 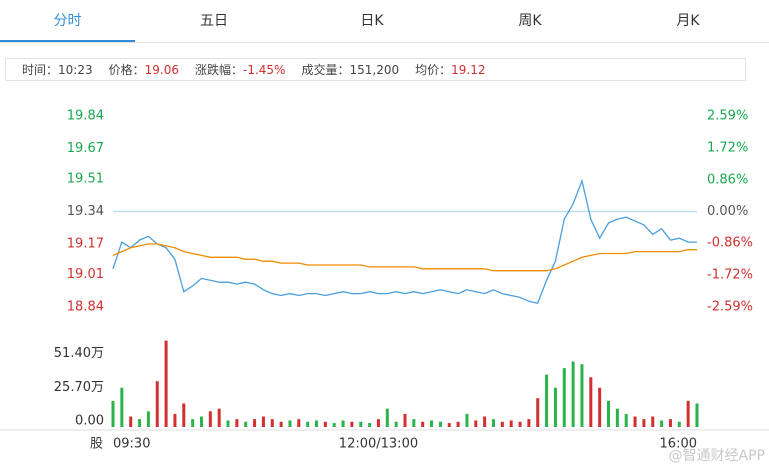 What do you see at coordinates (214, 21) in the screenshot?
I see `tab: 五日` at bounding box center [214, 21].